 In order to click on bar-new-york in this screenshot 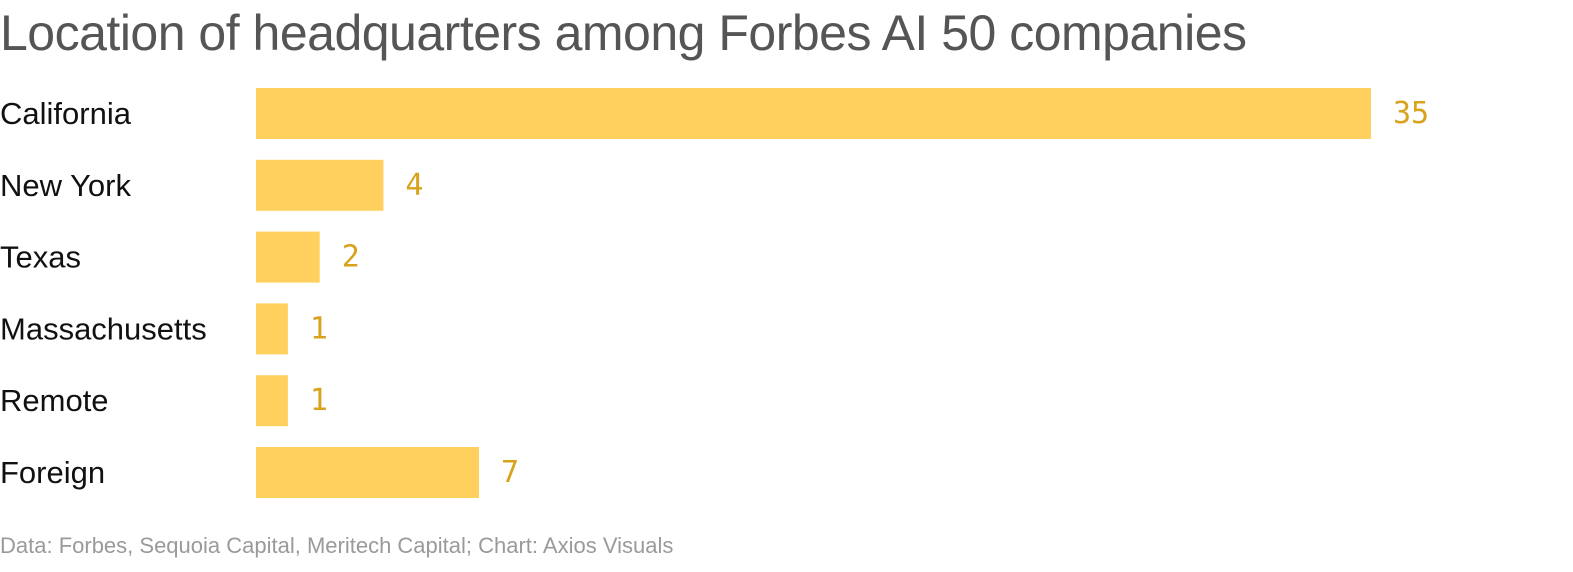, I will do `click(320, 185)`.